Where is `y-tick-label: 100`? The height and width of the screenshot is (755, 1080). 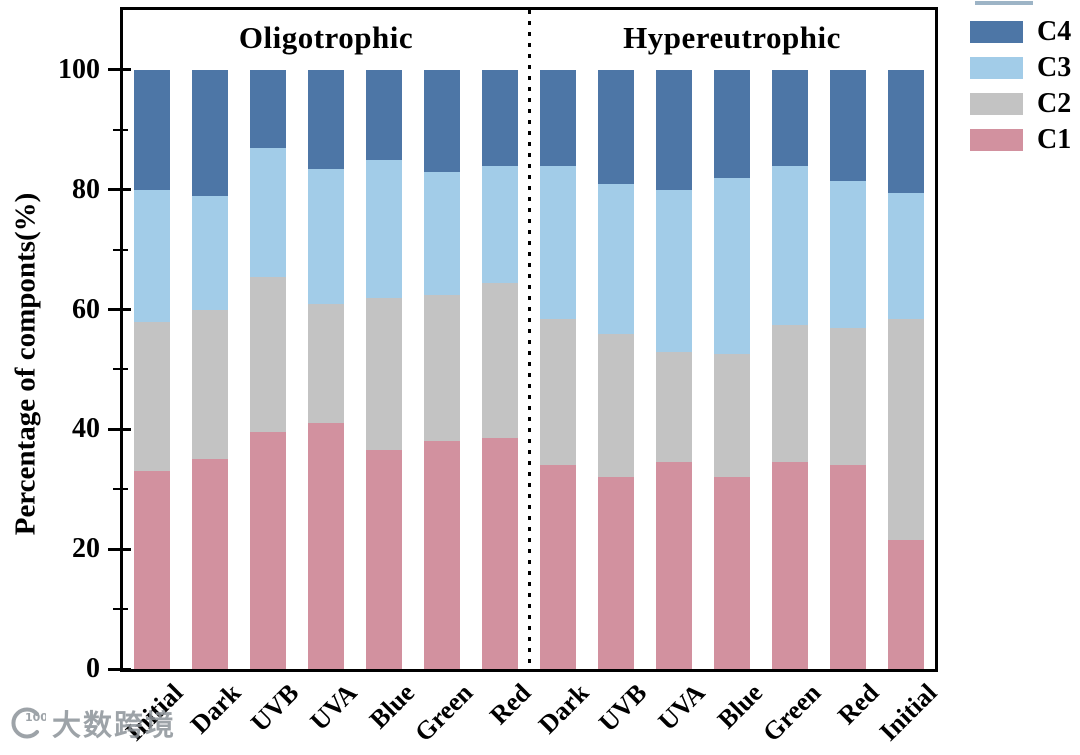 y-tick-label: 100 is located at coordinates (79, 69).